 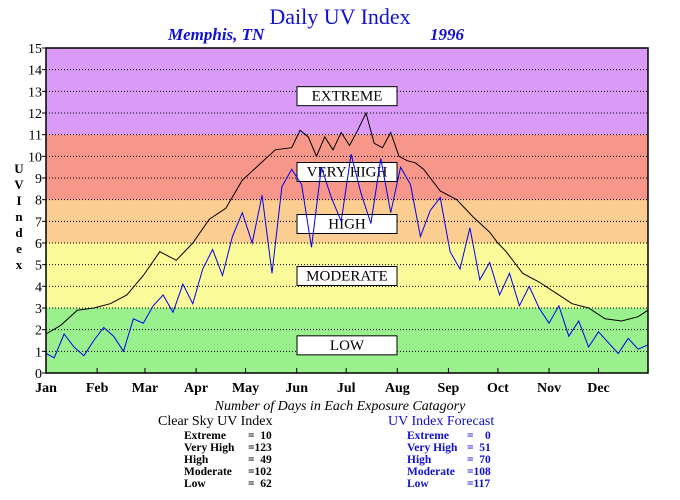 I want to click on y-axis-label-char: n, so click(x=19, y=216).